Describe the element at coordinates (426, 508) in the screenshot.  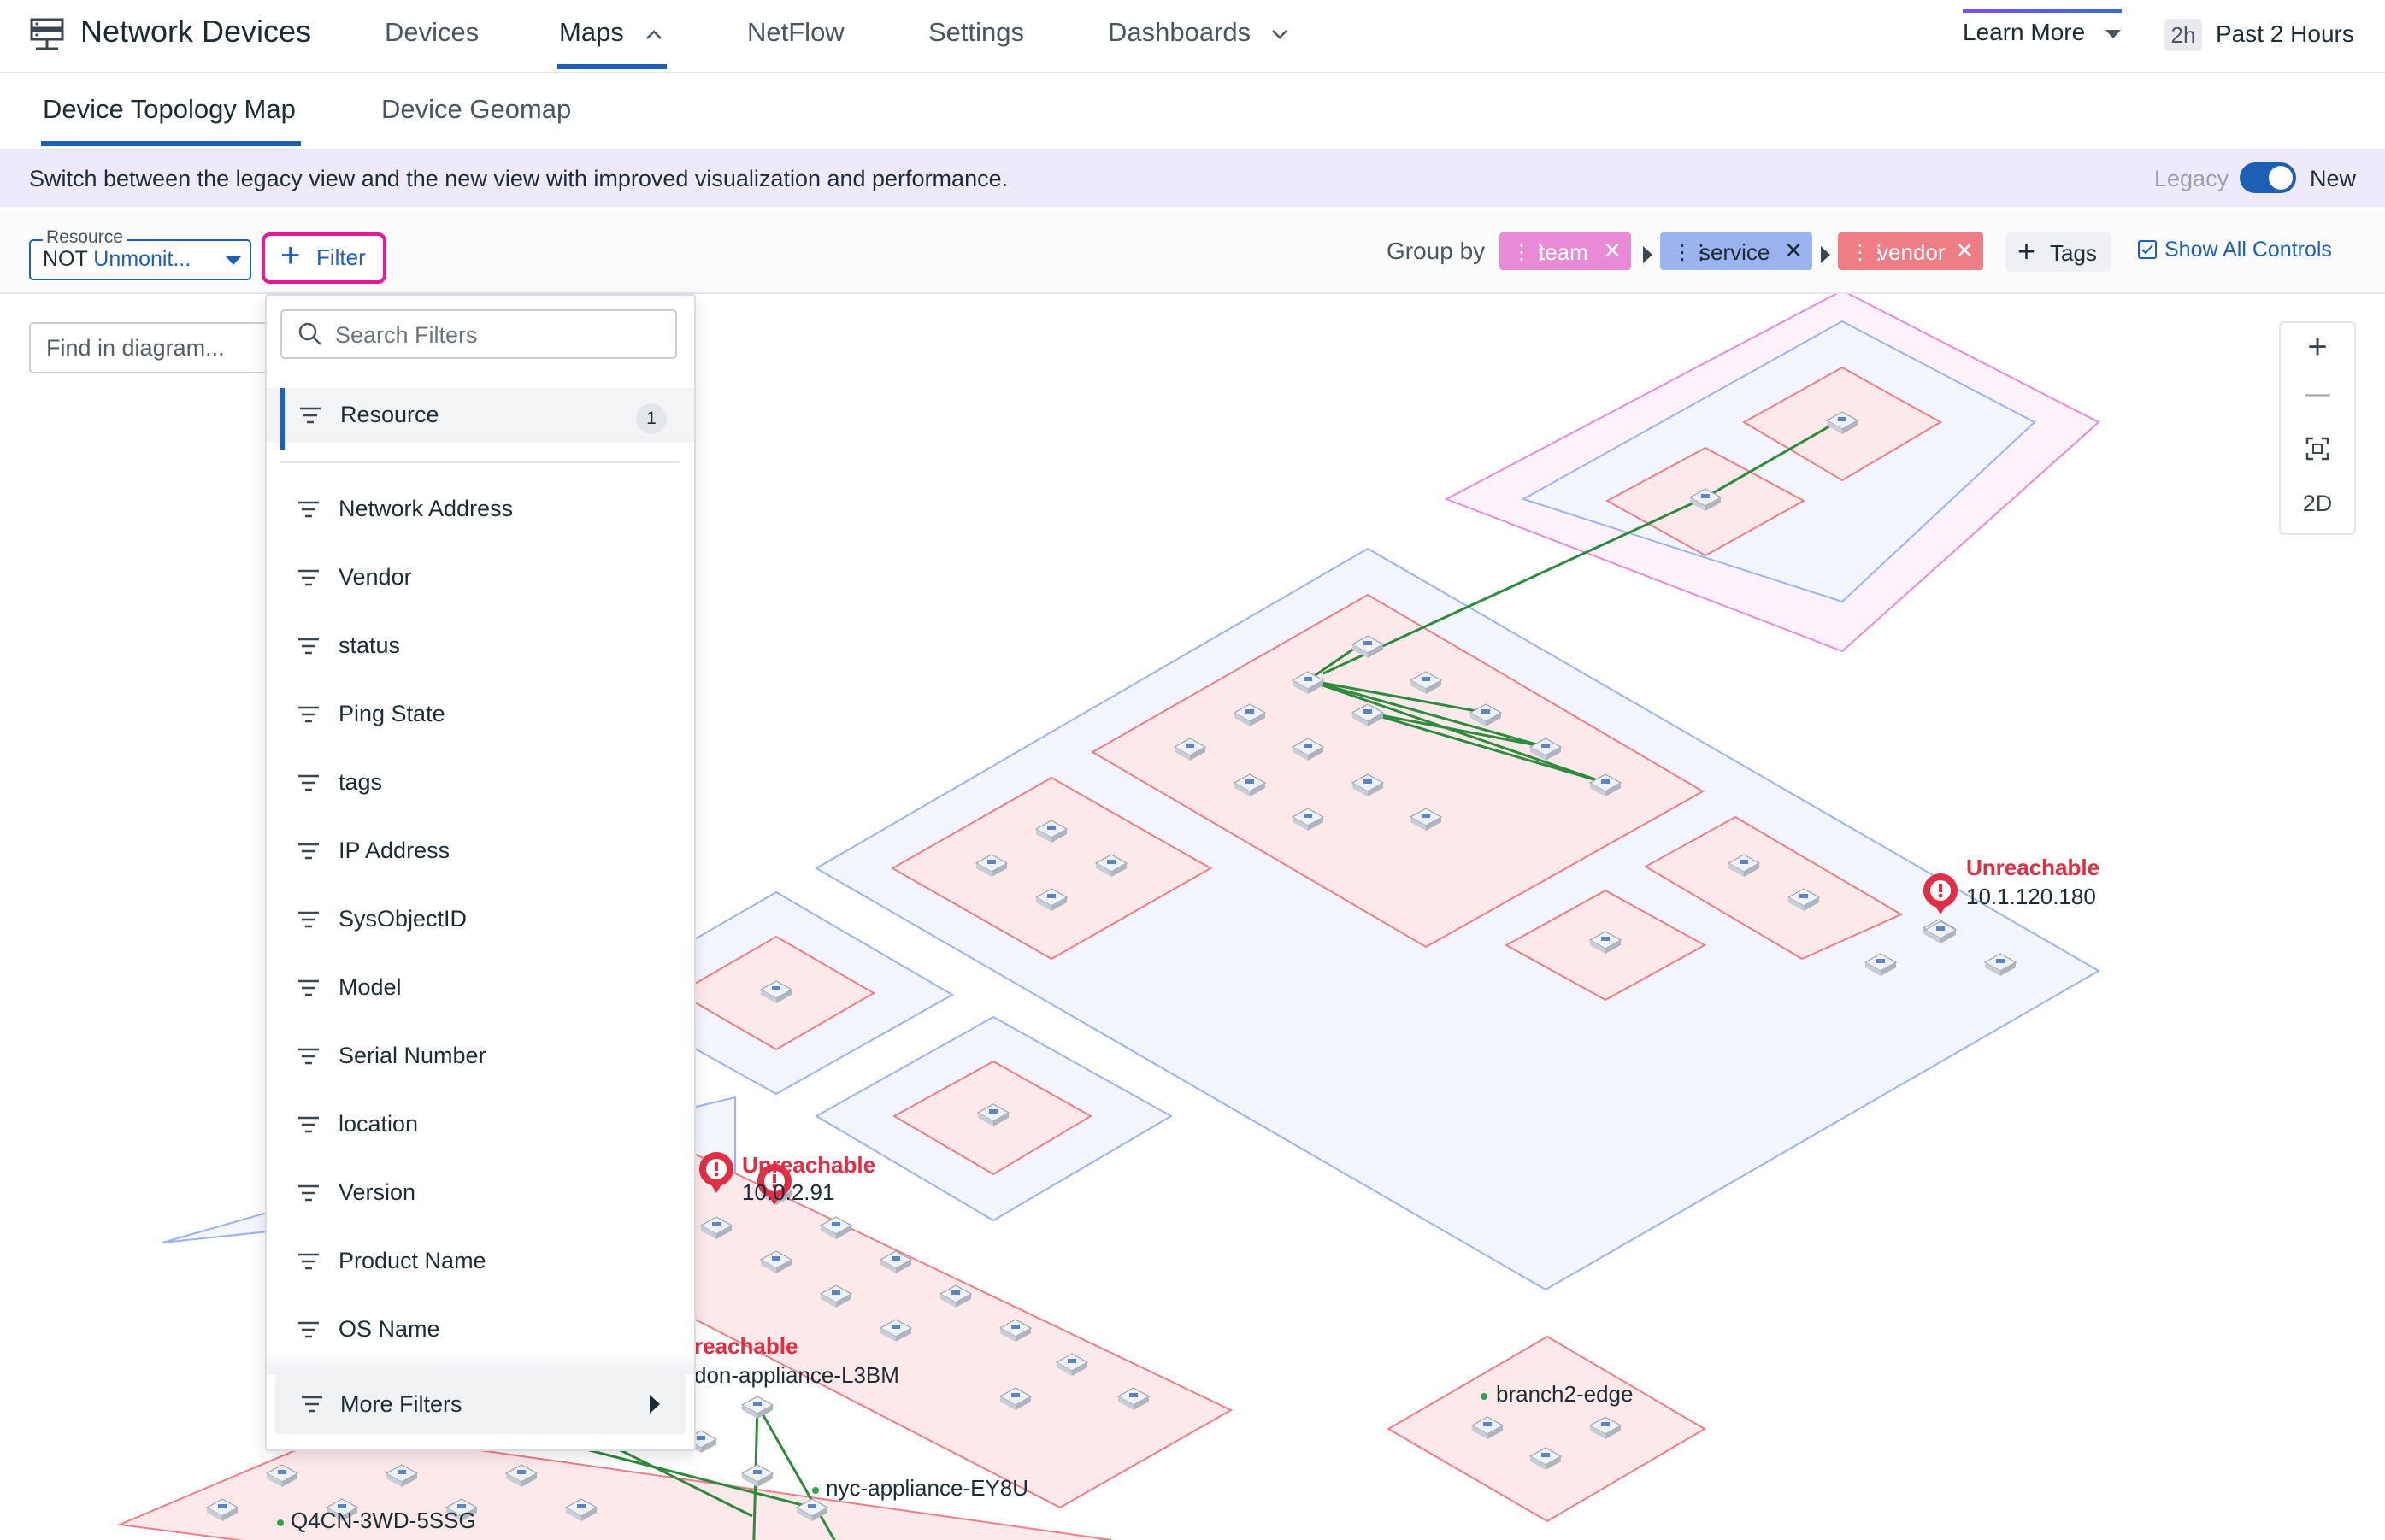
I see `filter-item-label: Network Address` at that location.